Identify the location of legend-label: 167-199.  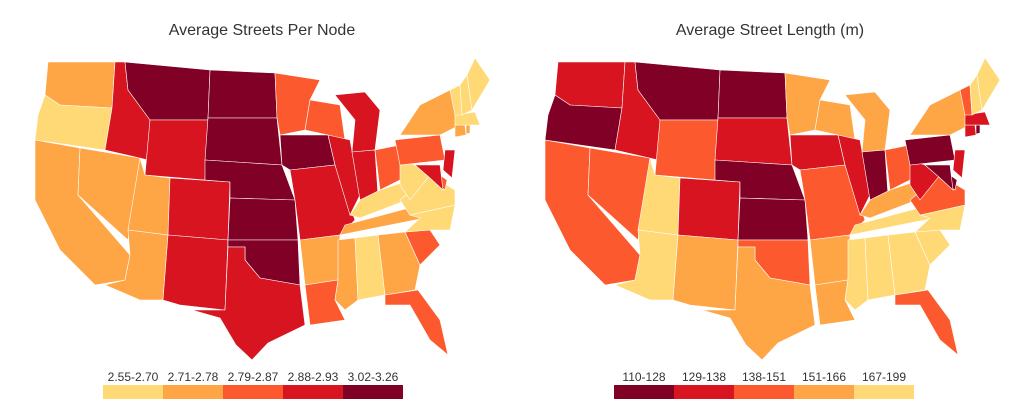
(884, 377).